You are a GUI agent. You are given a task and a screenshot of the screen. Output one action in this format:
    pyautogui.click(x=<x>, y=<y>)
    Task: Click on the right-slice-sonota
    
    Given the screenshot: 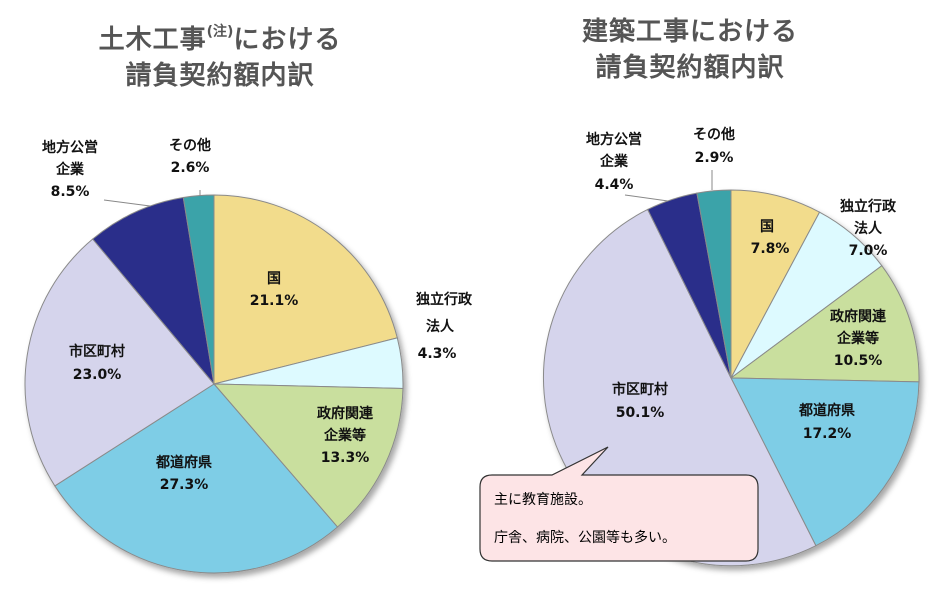 What is the action you would take?
    pyautogui.click(x=714, y=284)
    